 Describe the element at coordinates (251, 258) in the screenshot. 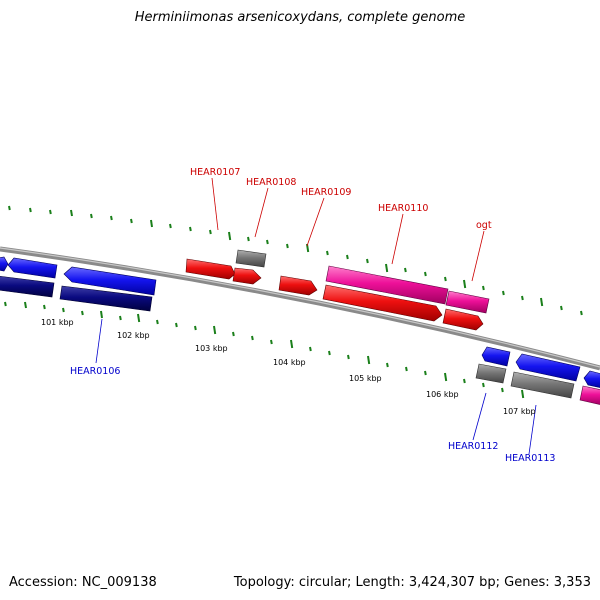

I see `gene-hear0108` at that location.